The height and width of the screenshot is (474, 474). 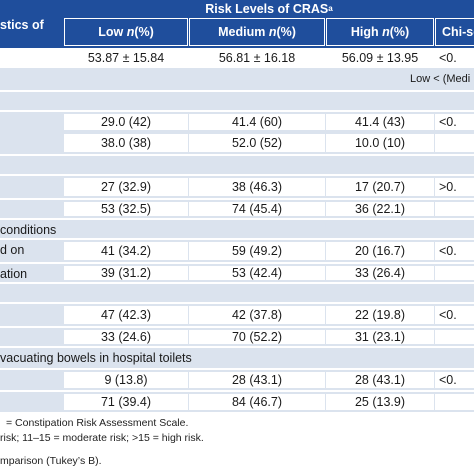 I want to click on table-cell-low: 29.0 (42), so click(x=126, y=122).